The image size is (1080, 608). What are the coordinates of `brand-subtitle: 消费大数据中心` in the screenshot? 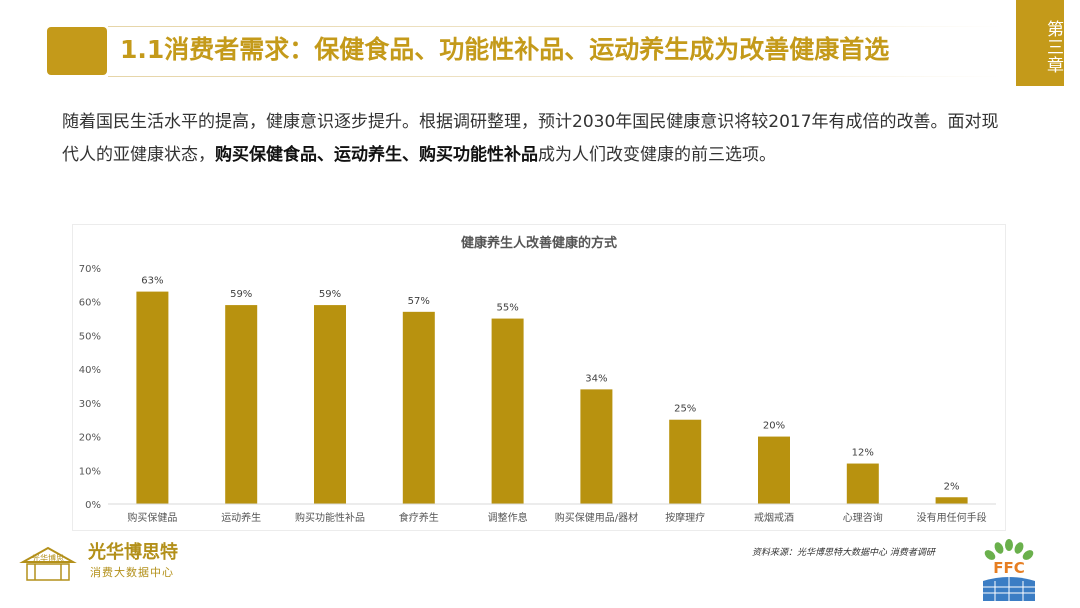 It's located at (132, 572).